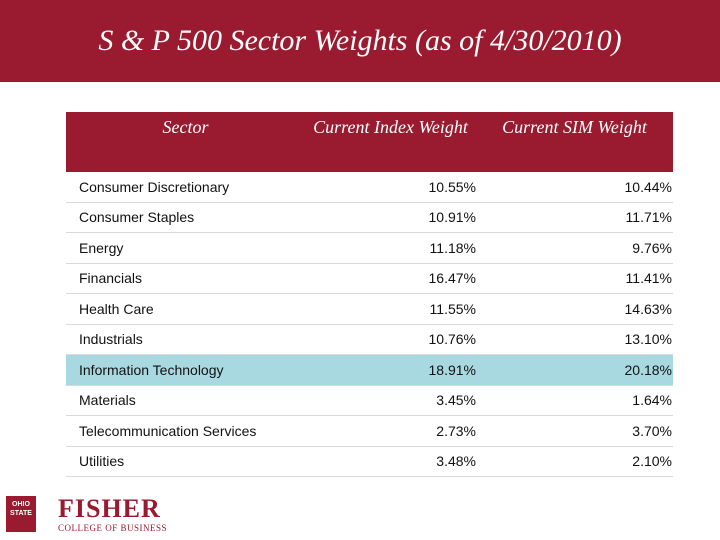  I want to click on table-row: Energy 11.18% 9.76%, so click(369, 248).